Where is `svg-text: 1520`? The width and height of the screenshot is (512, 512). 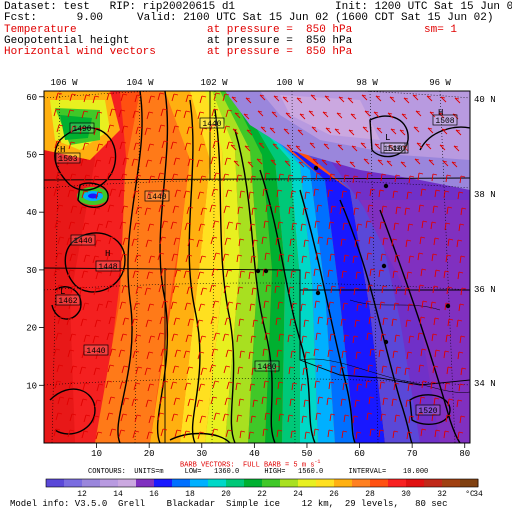 svg-text: 1520 is located at coordinates (427, 411).